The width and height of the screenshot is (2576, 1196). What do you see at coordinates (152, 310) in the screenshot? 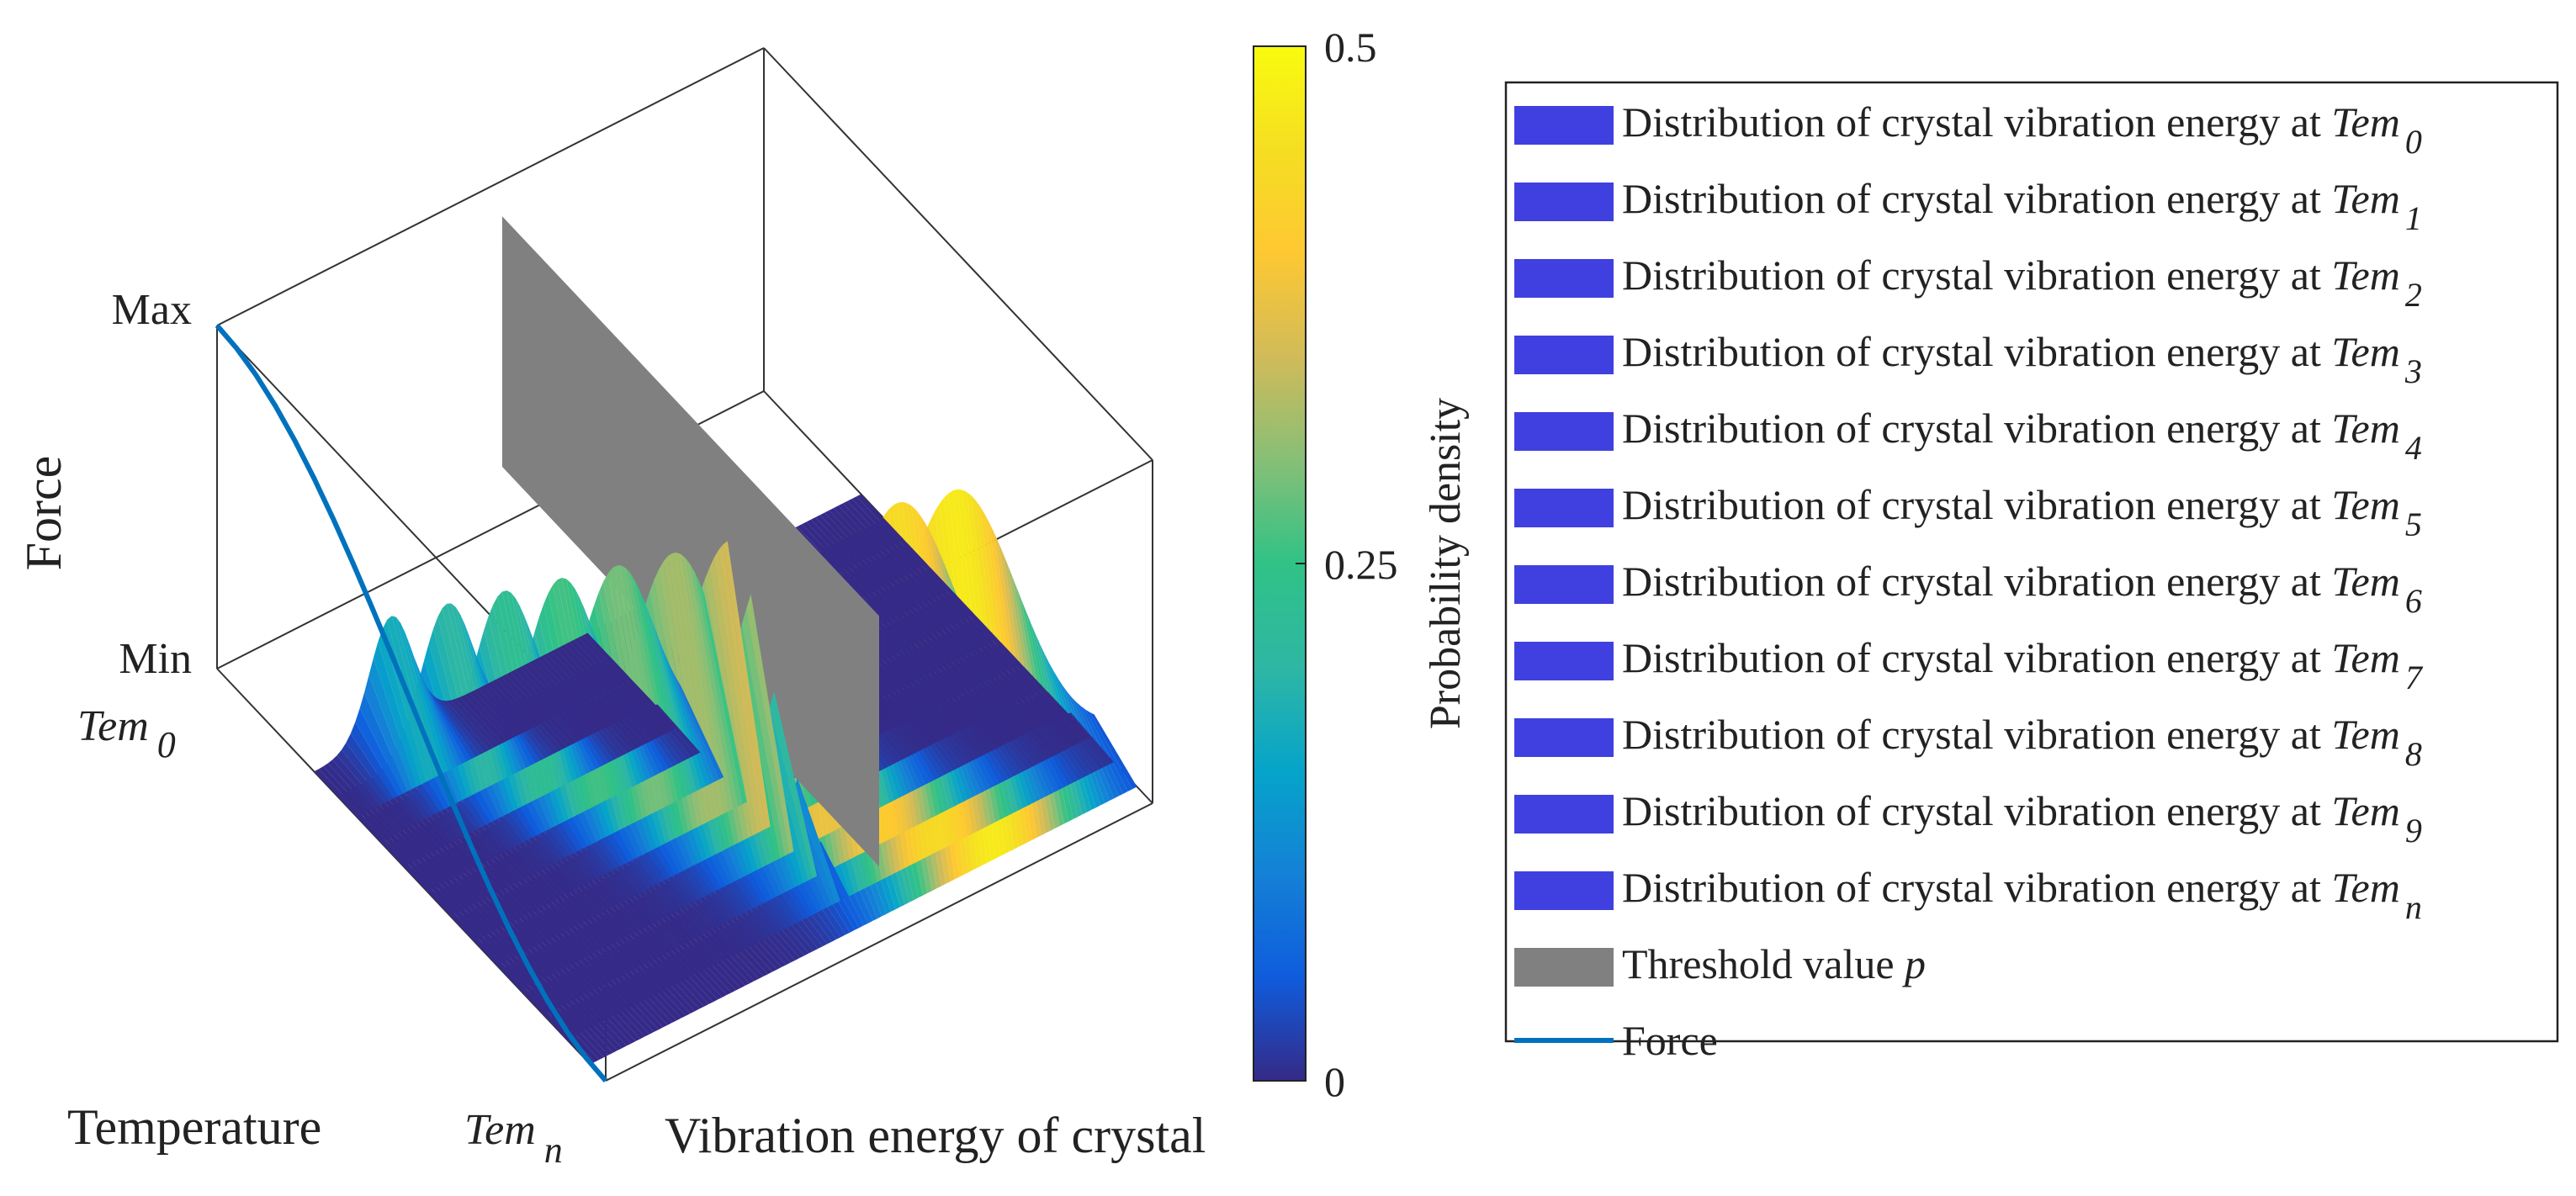
I see `z-max-label: Max` at bounding box center [152, 310].